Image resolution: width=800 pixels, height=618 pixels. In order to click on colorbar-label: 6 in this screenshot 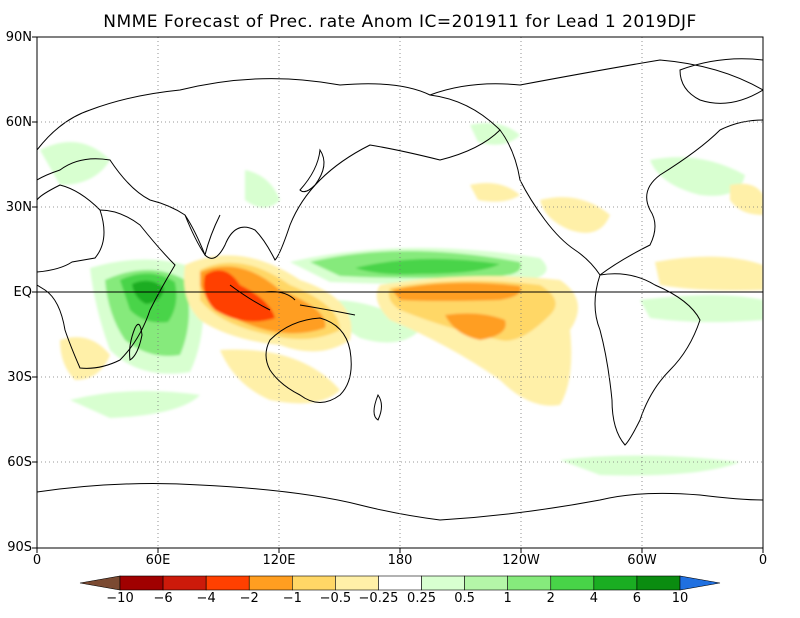, I will do `click(637, 598)`.